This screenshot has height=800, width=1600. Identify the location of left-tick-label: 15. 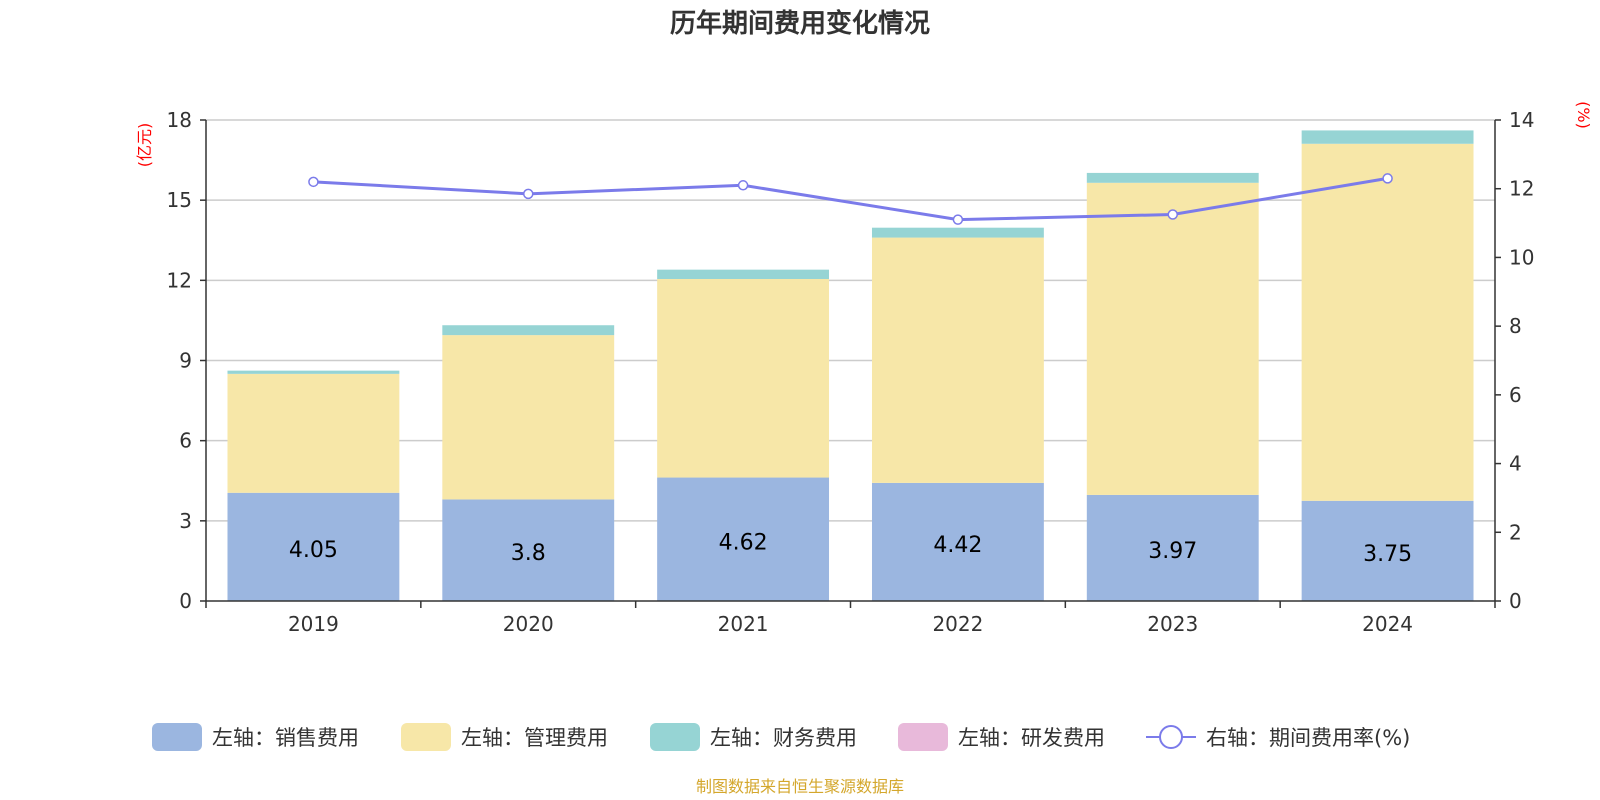
(179, 200).